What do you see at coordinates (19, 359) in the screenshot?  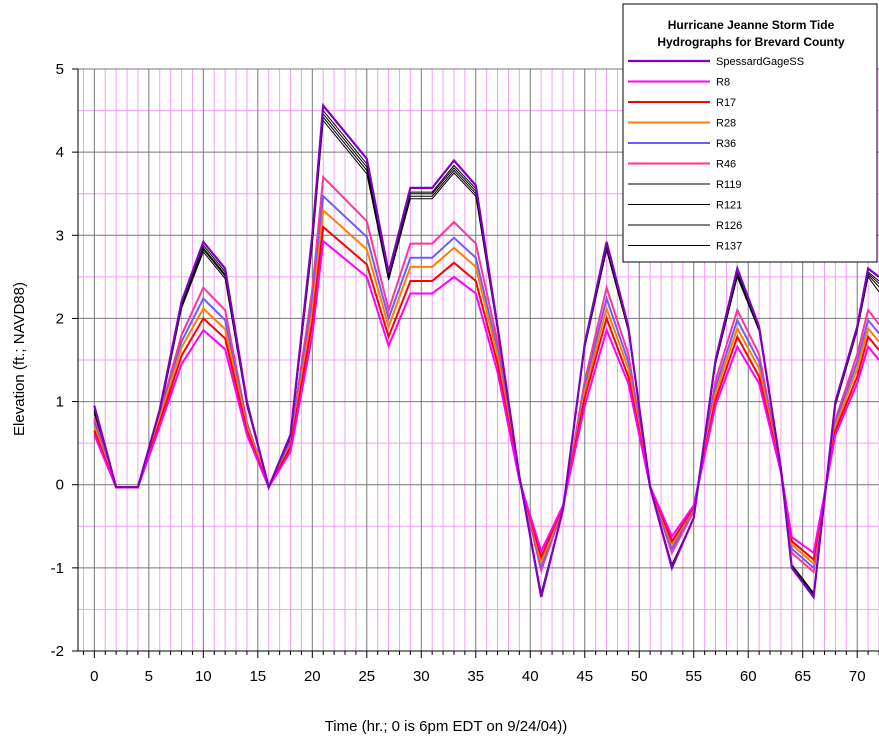 I see `y-axis-label: Elevation (ft.; NAVD88)` at bounding box center [19, 359].